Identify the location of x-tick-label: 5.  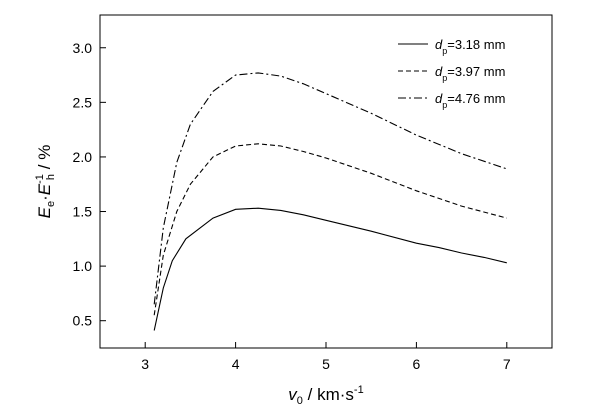
(326, 364).